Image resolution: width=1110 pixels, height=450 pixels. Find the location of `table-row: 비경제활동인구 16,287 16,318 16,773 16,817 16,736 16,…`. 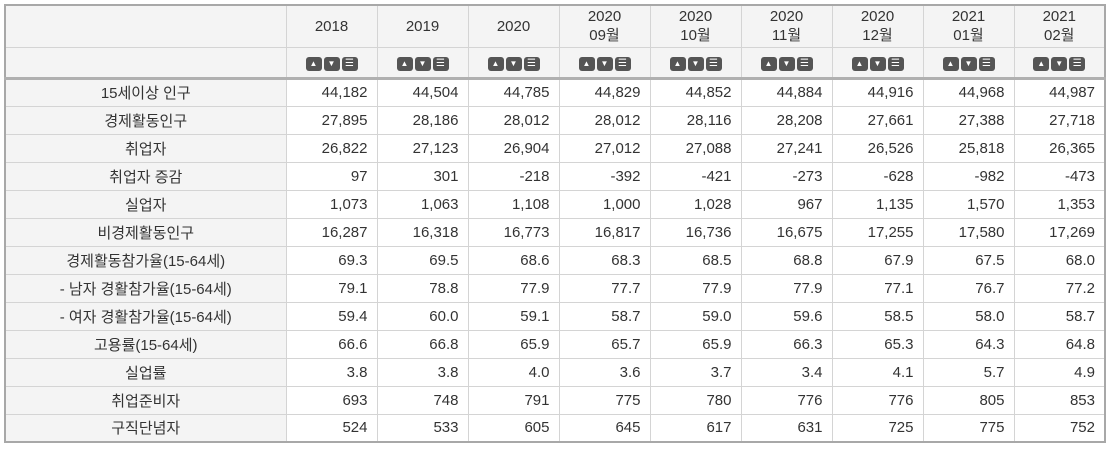

table-row: 비경제활동인구 16,287 16,318 16,773 16,817 16,736 16,… is located at coordinates (555, 232).